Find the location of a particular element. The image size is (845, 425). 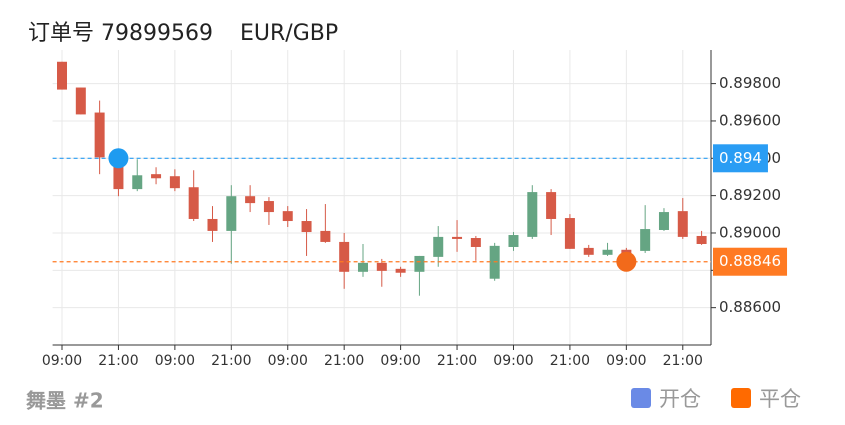

price-label: 0.894 is located at coordinates (740, 158).